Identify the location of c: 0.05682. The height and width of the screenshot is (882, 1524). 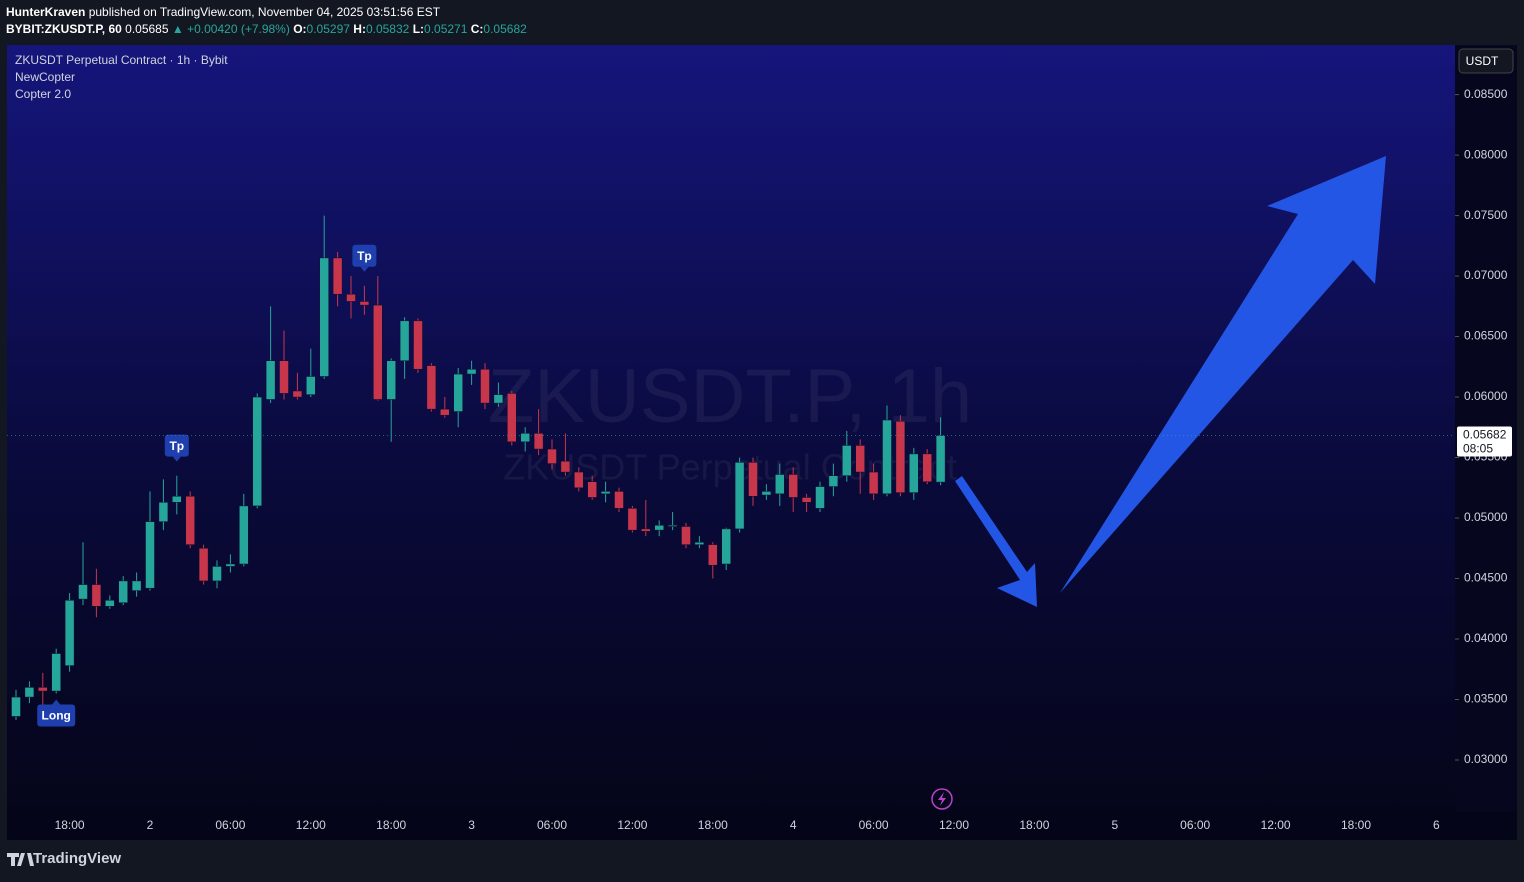
(505, 29).